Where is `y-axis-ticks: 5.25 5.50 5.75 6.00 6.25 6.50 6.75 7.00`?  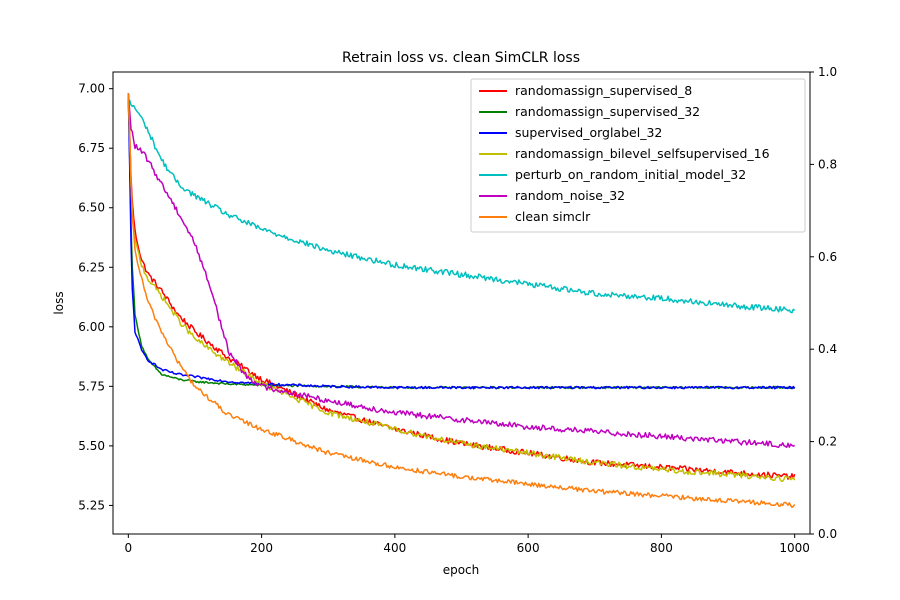 y-axis-ticks: 5.25 5.50 5.75 6.00 6.25 6.50 6.75 7.00 is located at coordinates (95, 297).